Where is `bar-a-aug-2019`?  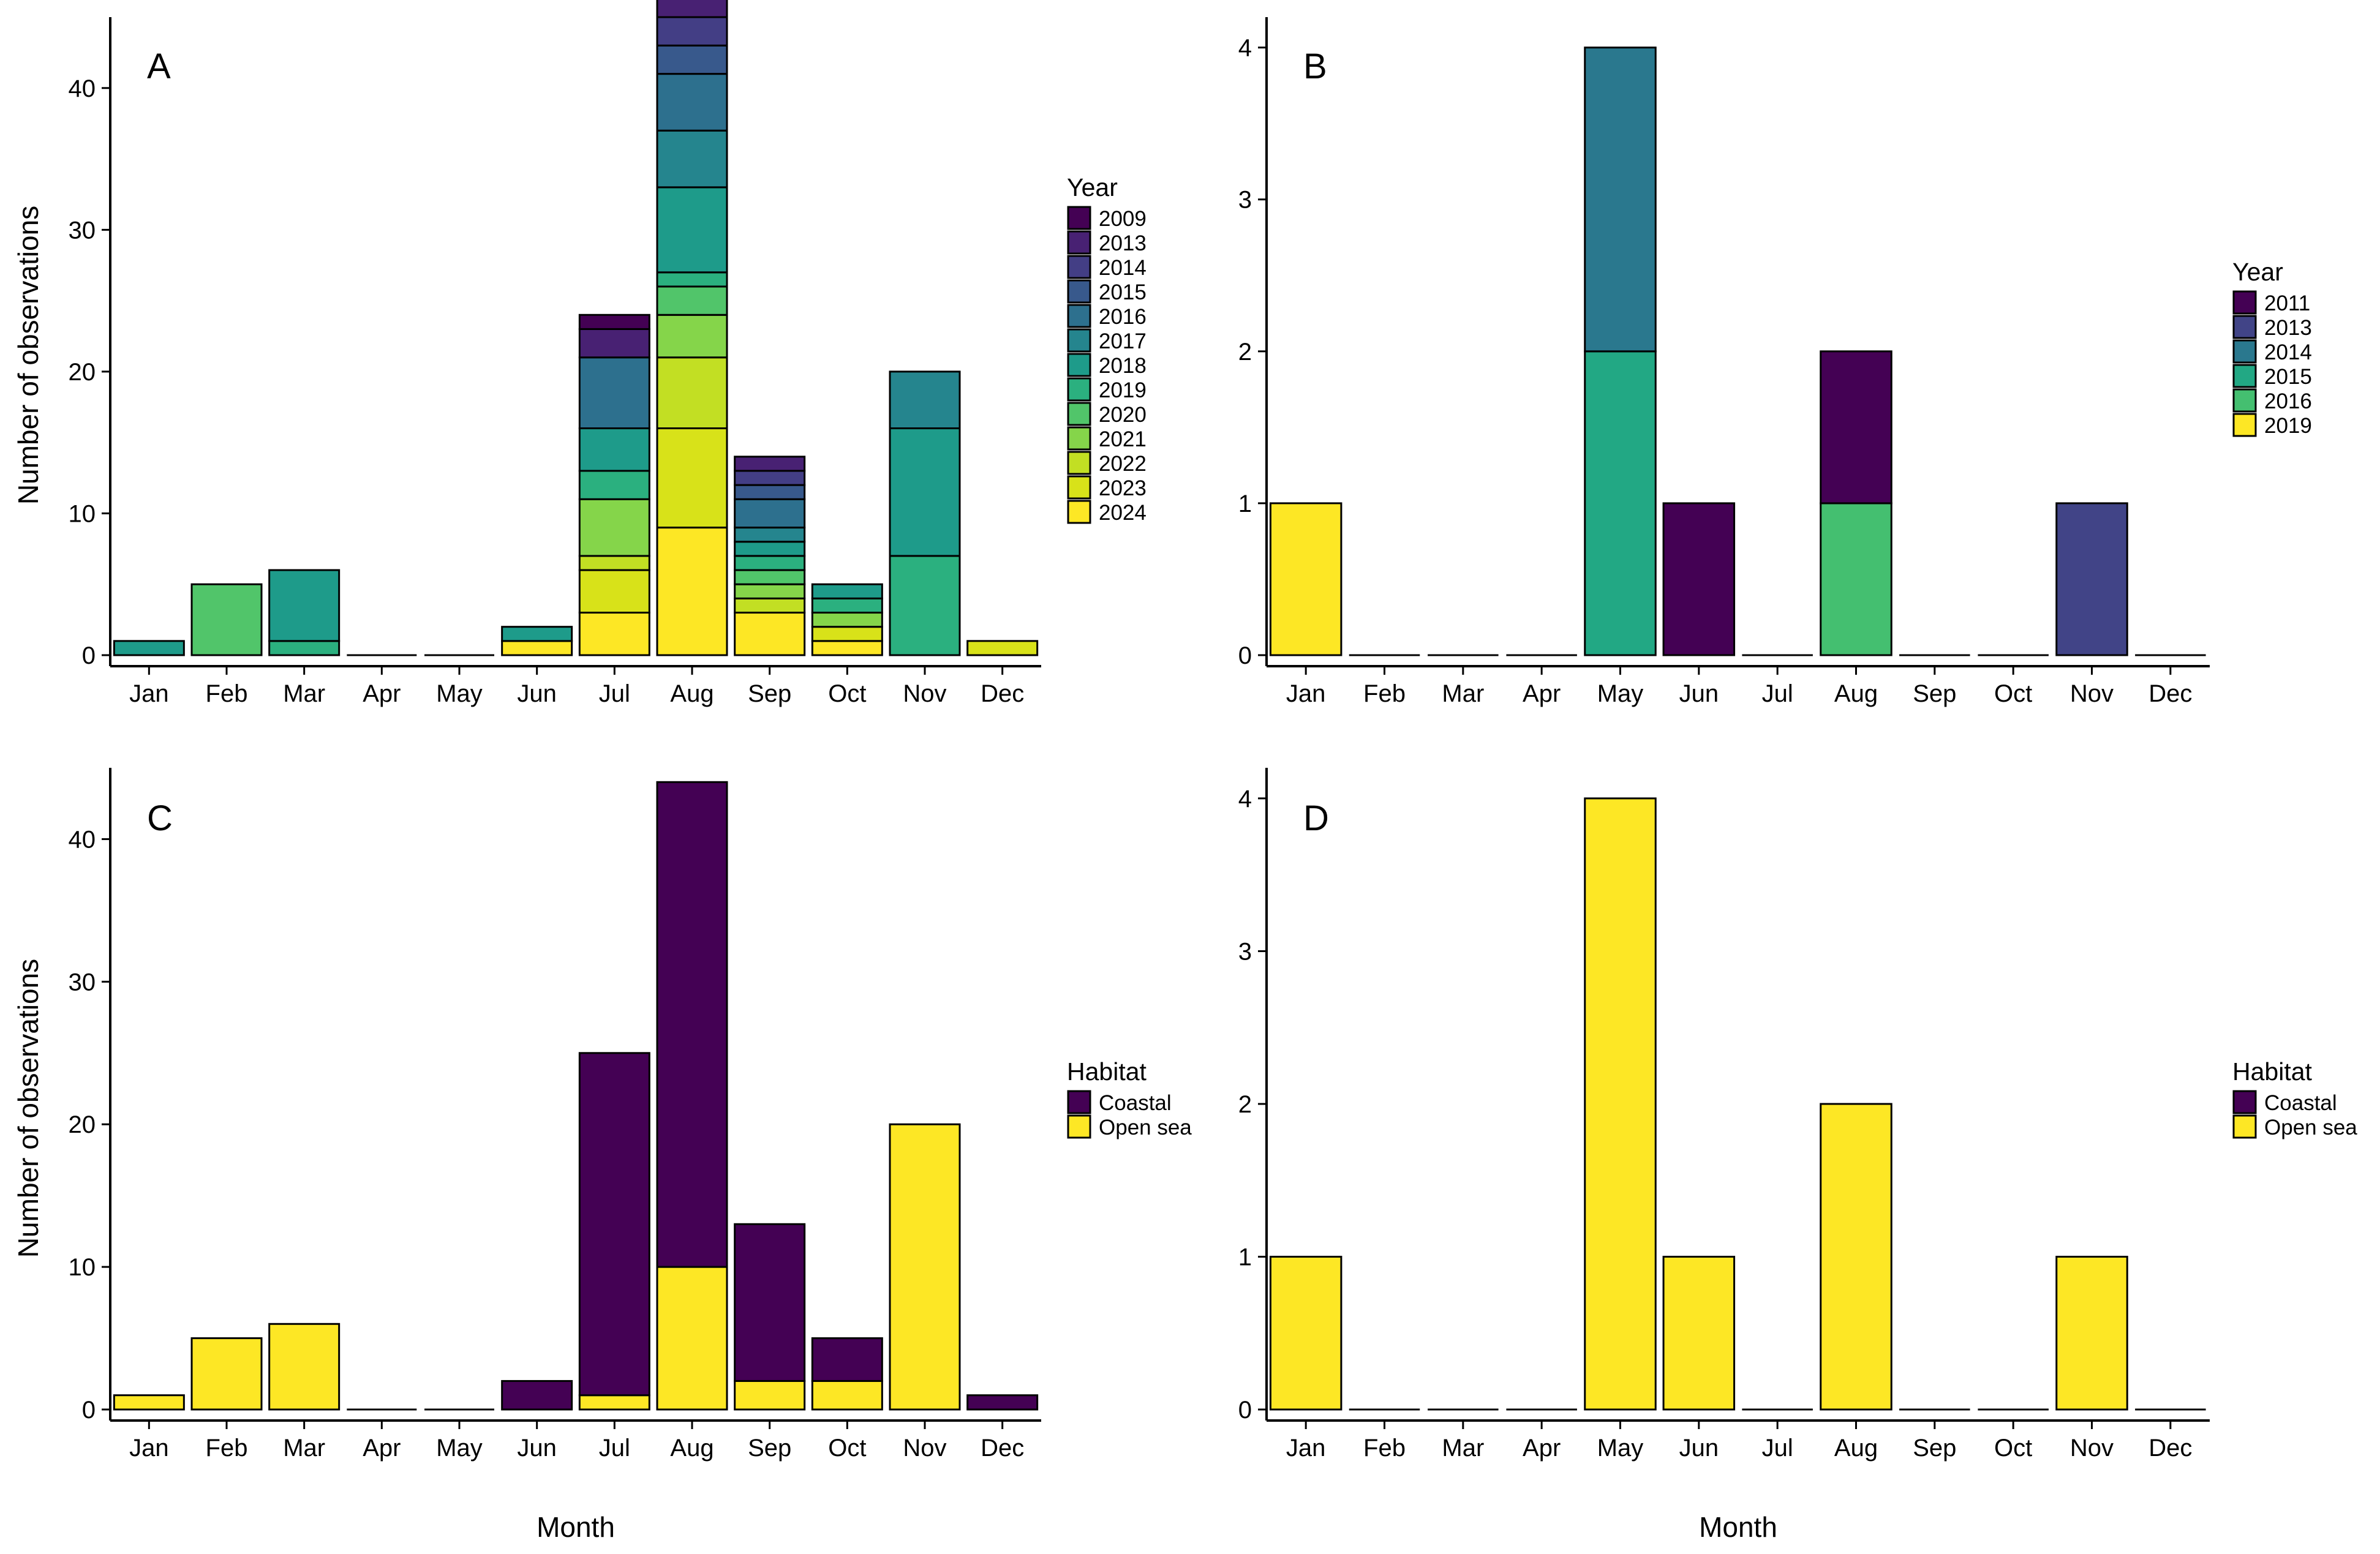
bar-a-aug-2019 is located at coordinates (692, 279).